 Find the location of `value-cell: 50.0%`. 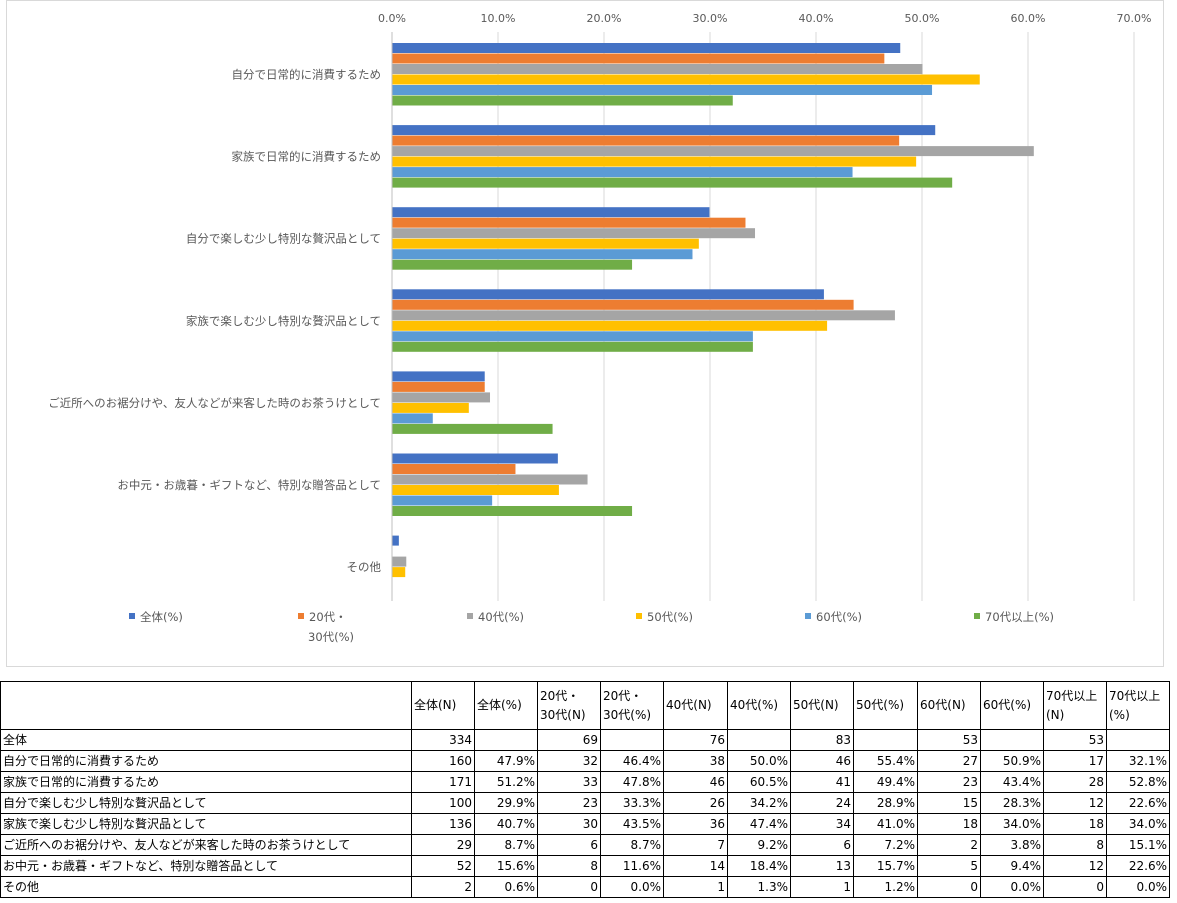

value-cell: 50.0% is located at coordinates (759, 761).